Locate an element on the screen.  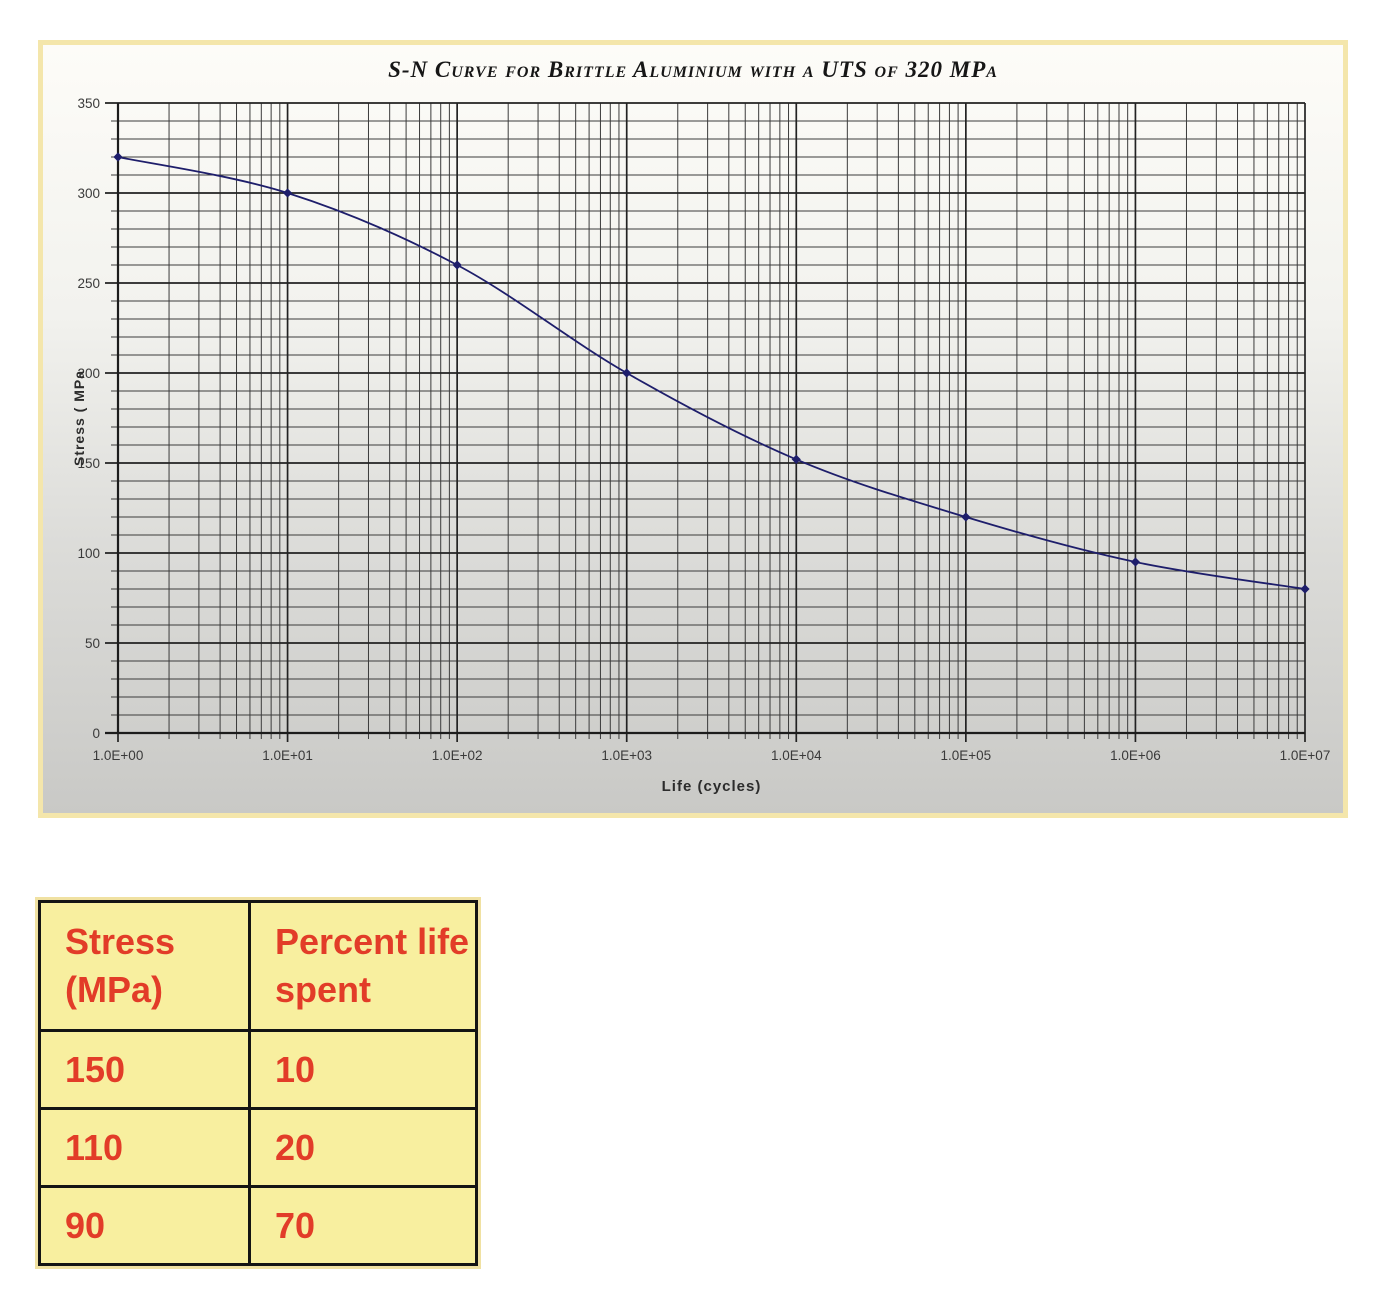
table-cell-percent: 70 is located at coordinates (363, 1225).